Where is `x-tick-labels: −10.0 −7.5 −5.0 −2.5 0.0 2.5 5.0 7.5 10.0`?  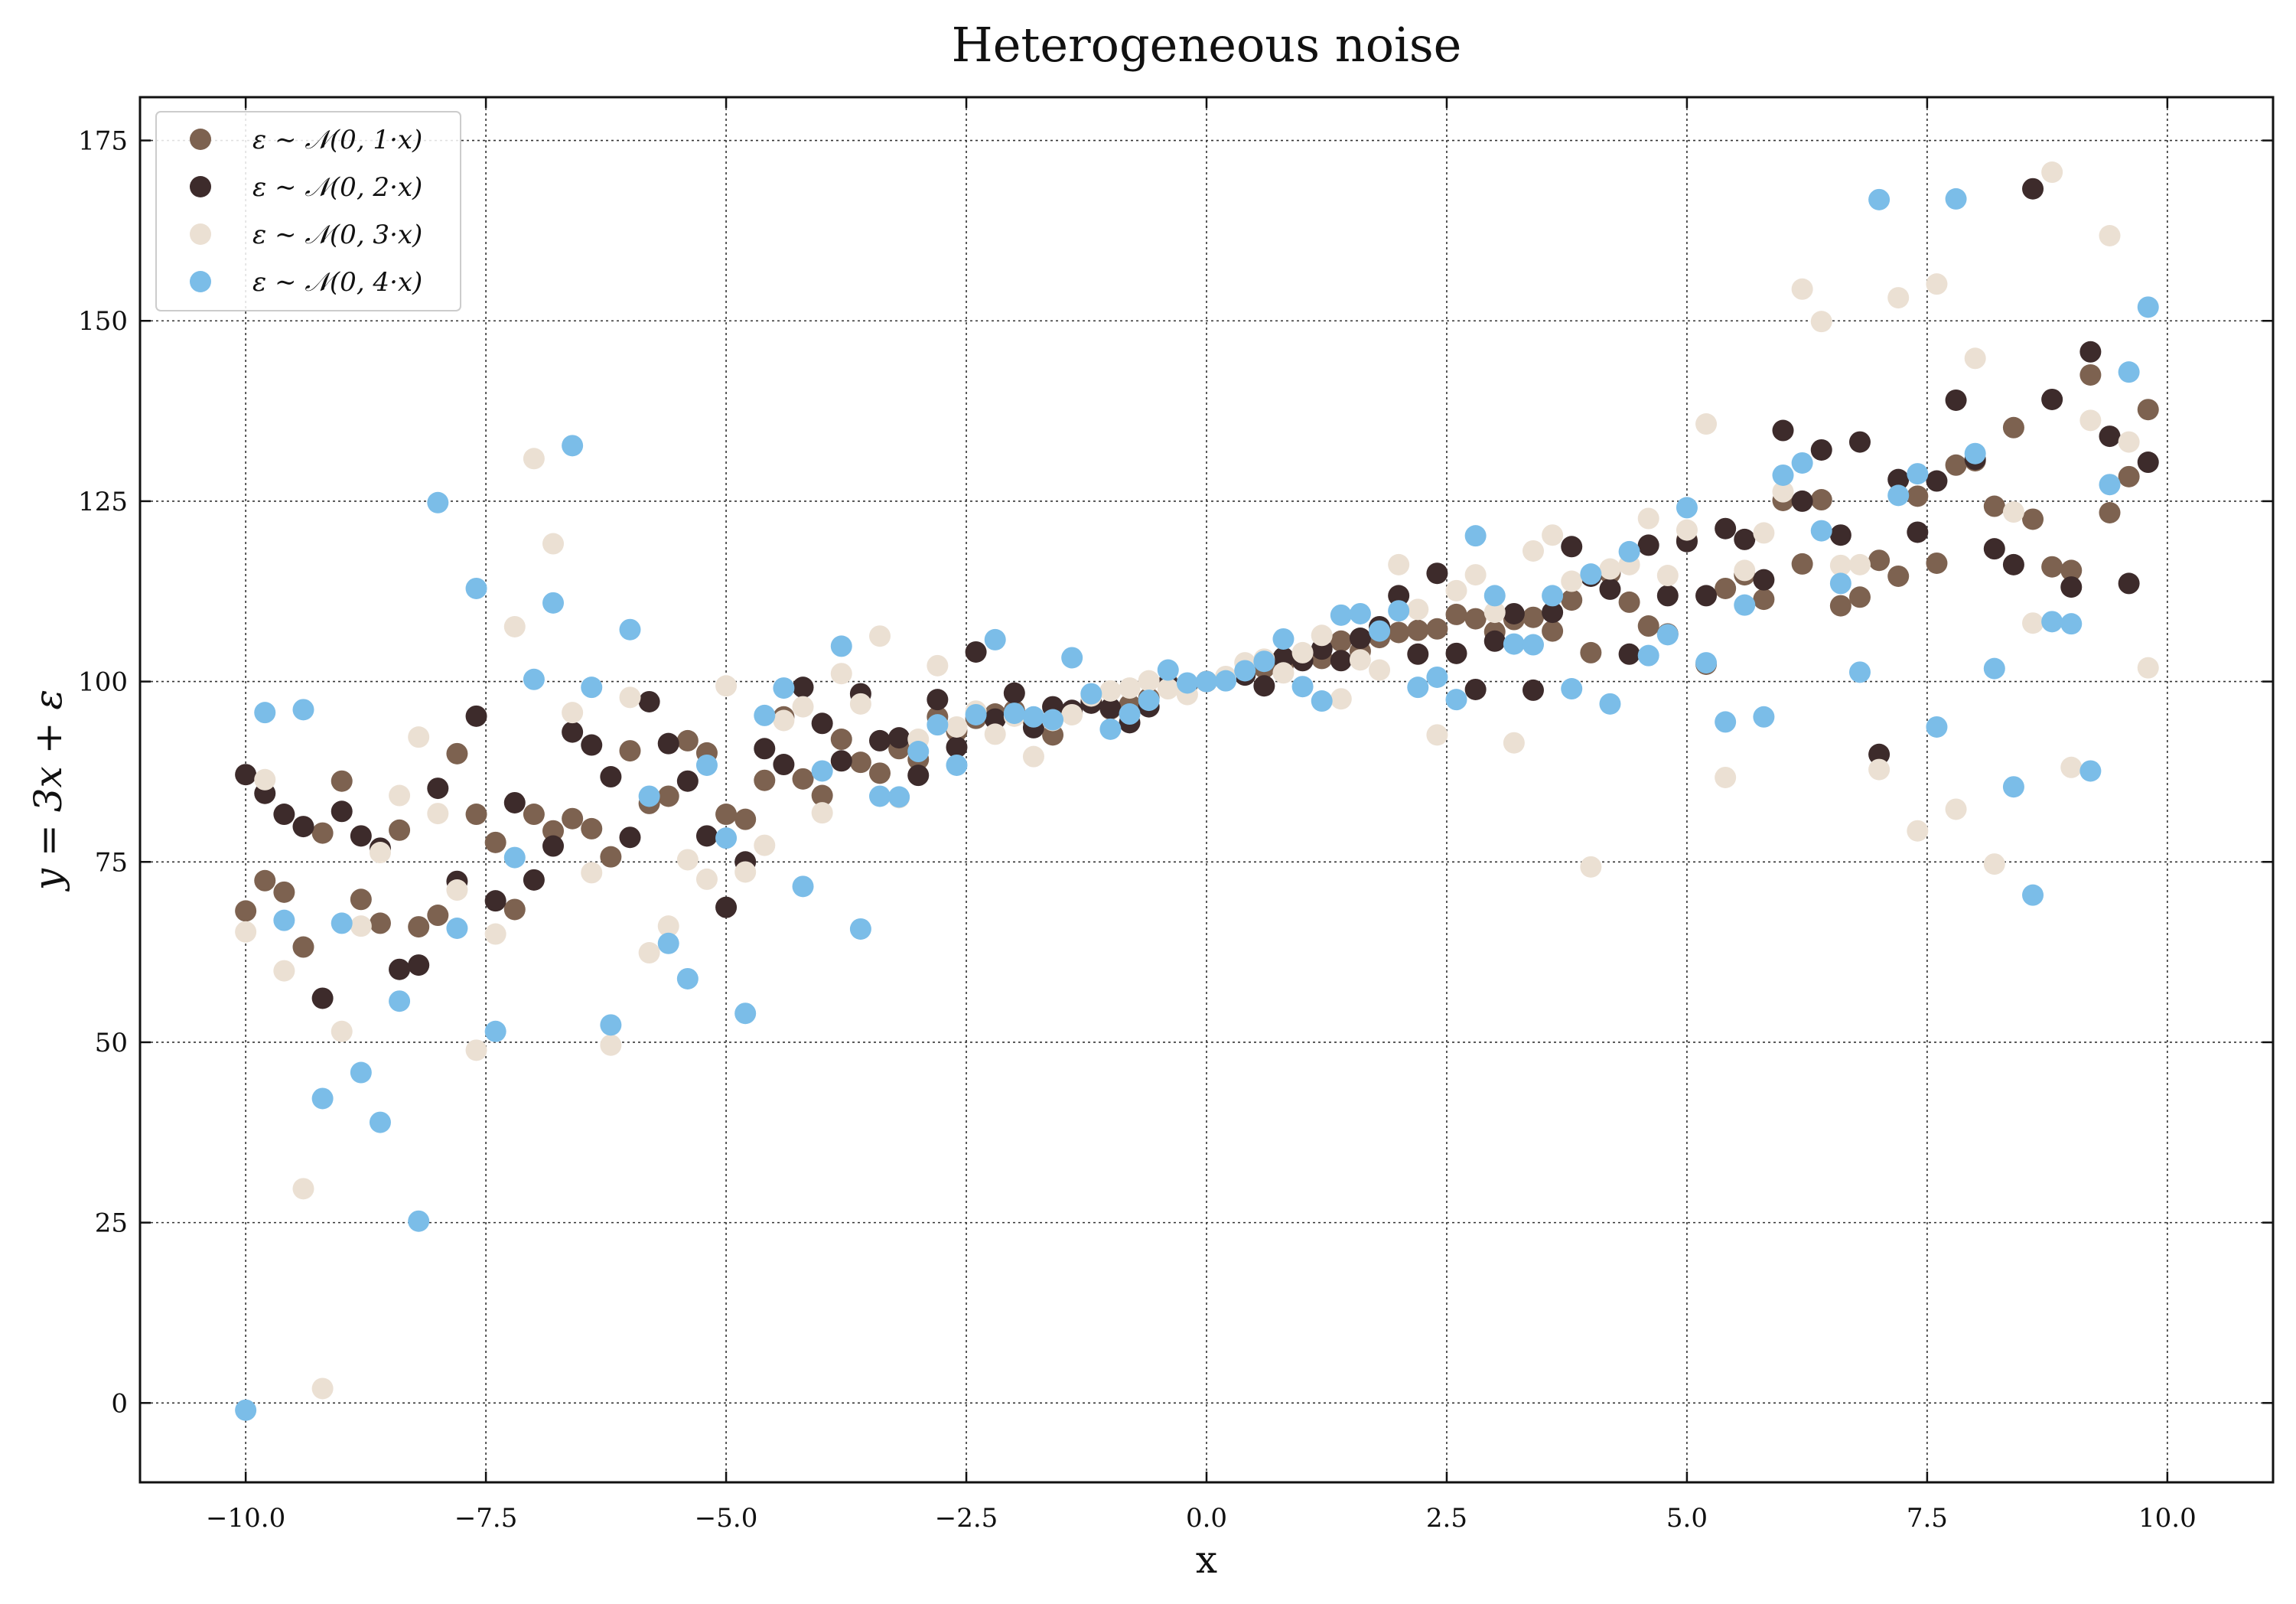 x-tick-labels: −10.0 −7.5 −5.0 −2.5 0.0 2.5 5.0 7.5 10.0 is located at coordinates (1202, 1519).